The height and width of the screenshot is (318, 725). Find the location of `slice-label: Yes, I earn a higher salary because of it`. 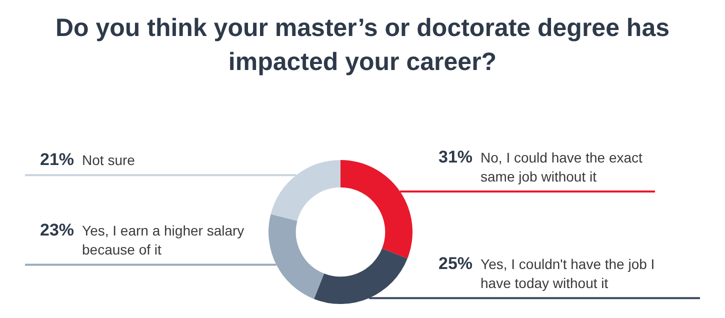

slice-label: Yes, I earn a higher salary because of it is located at coordinates (163, 240).